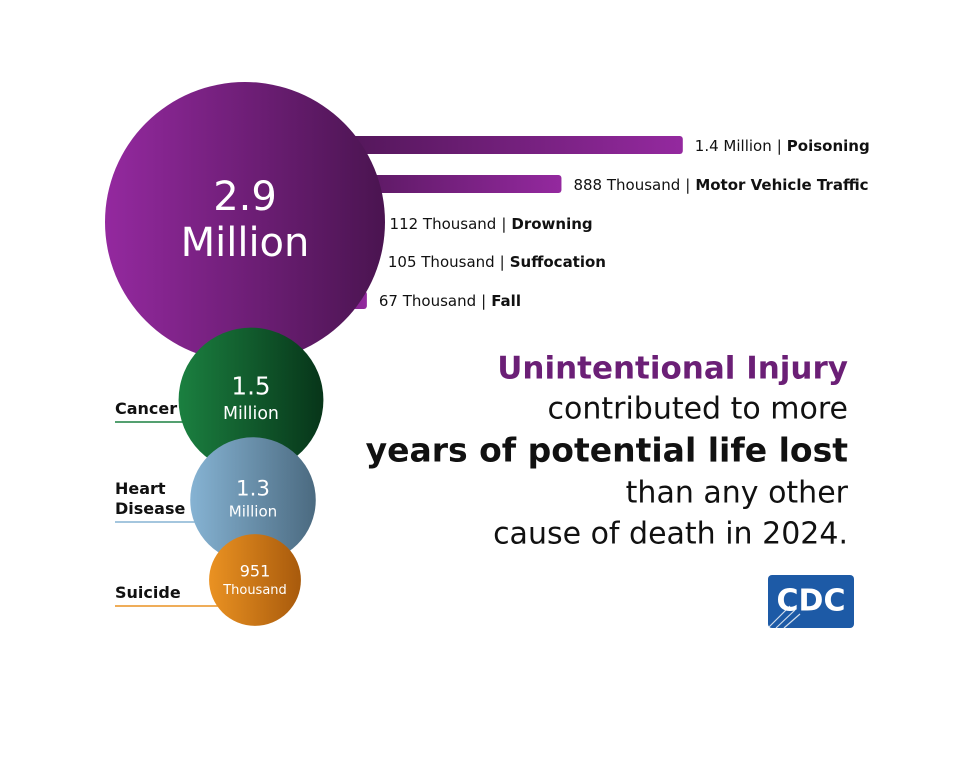 The image size is (960, 768). I want to click on bar-category: Fall, so click(506, 301).